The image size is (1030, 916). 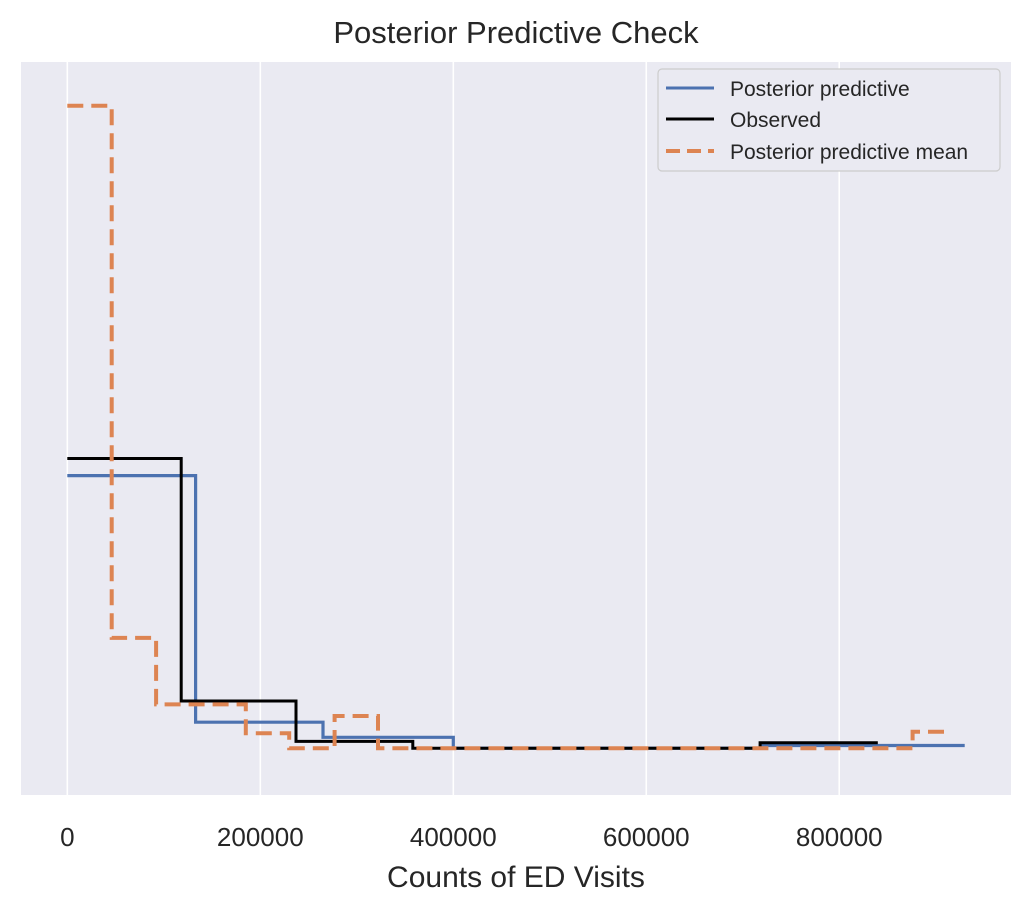 I want to click on chart-title: Posterior Predictive Check, so click(x=516, y=32).